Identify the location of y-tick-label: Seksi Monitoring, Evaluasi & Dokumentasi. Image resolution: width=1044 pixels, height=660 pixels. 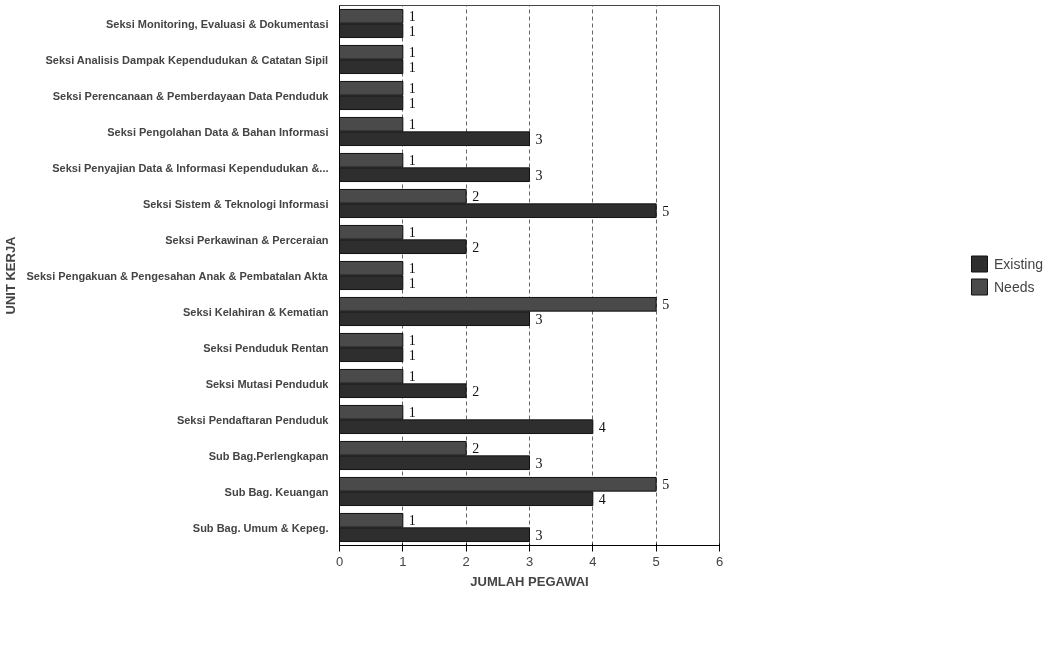
(217, 23).